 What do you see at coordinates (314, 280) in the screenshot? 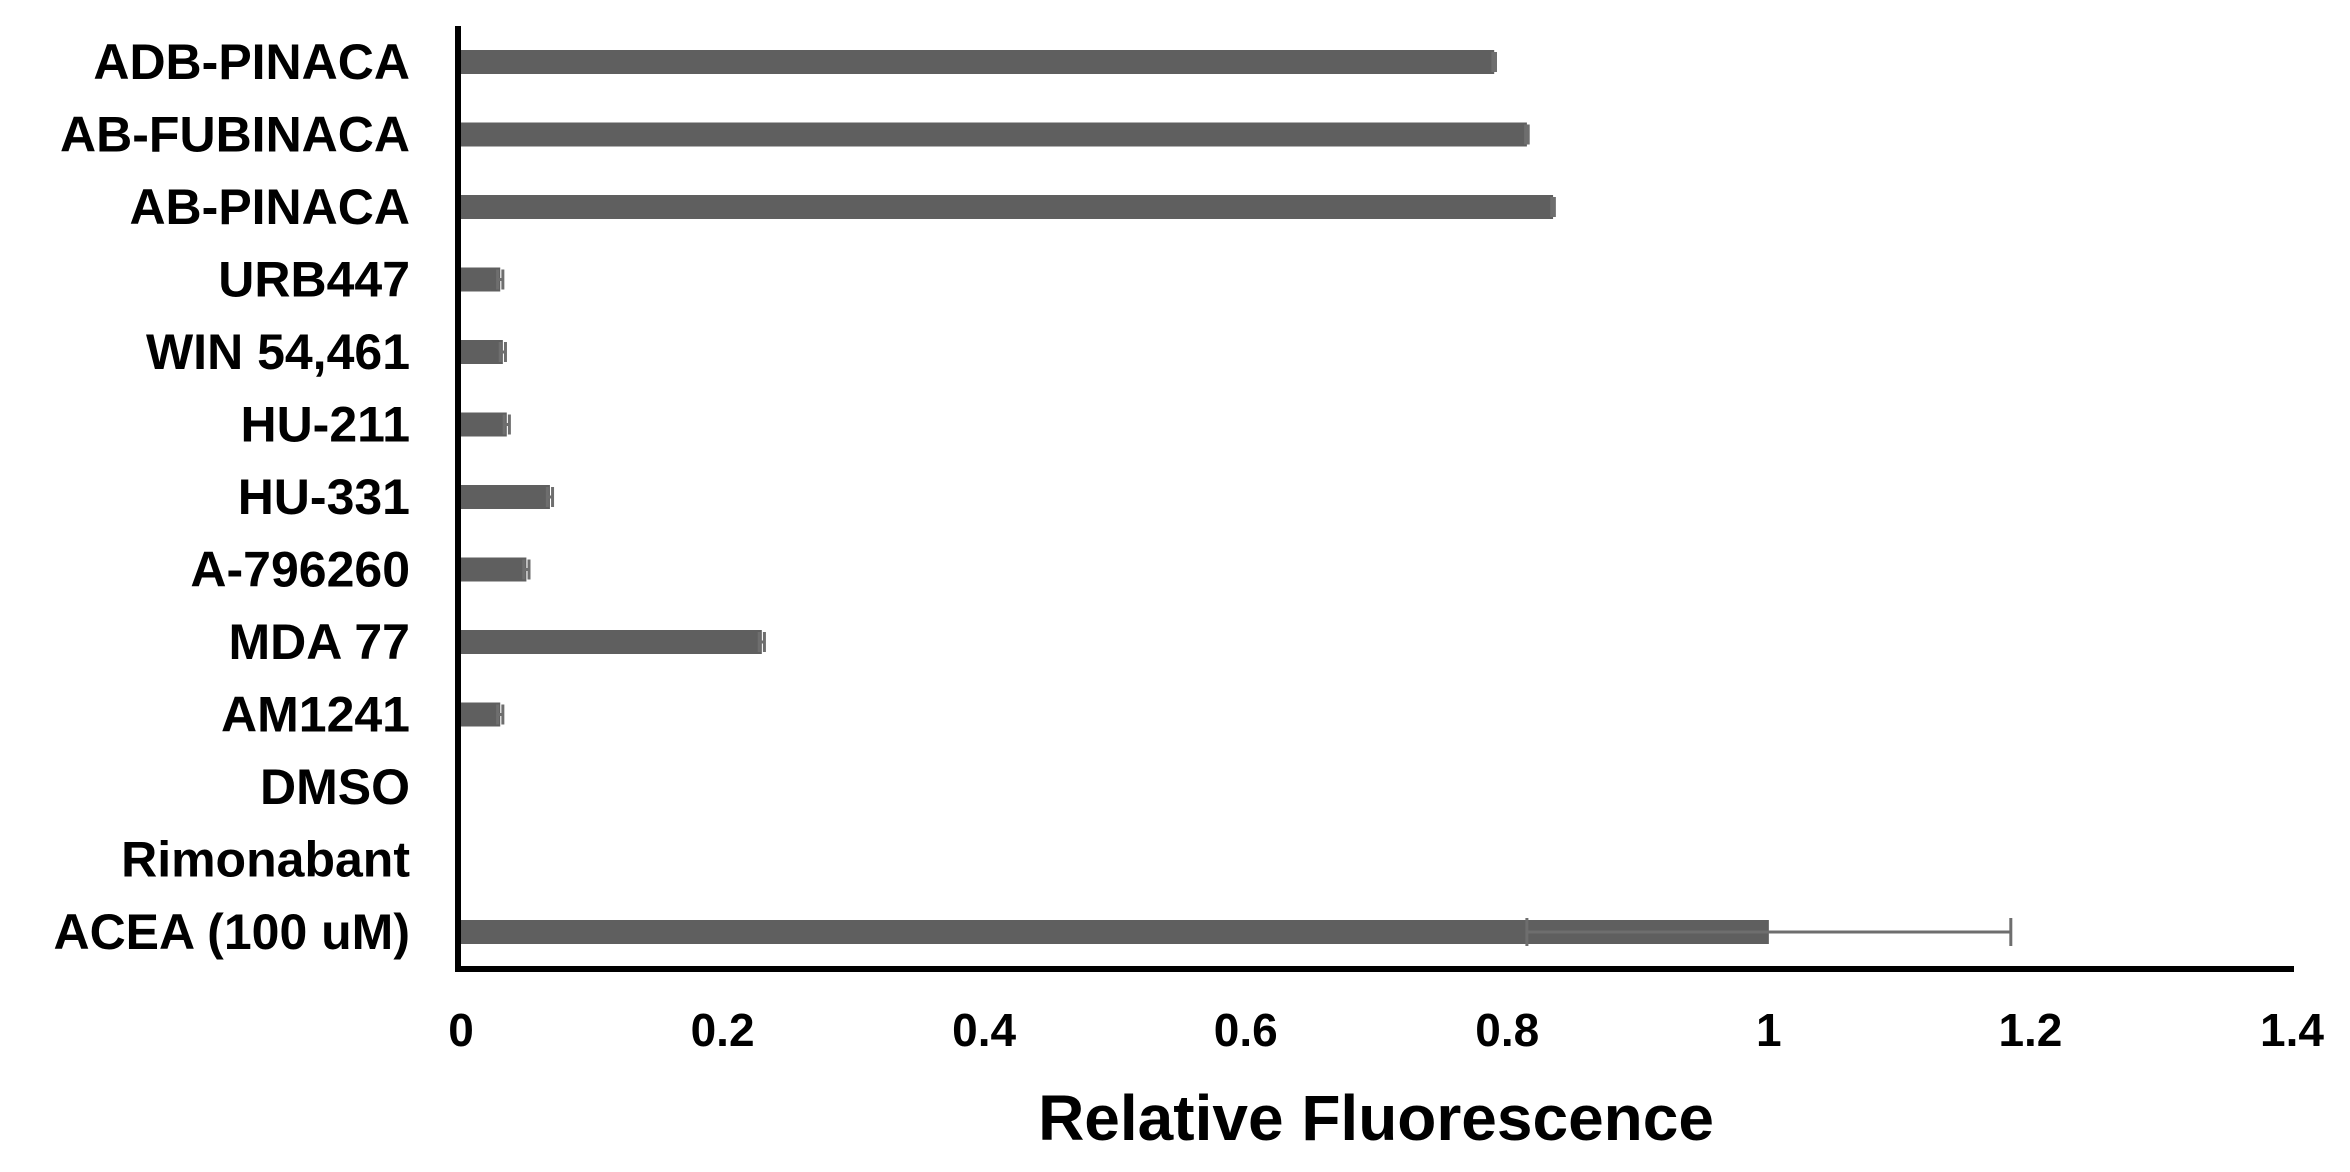
I see `category-label-urb447: URB447` at bounding box center [314, 280].